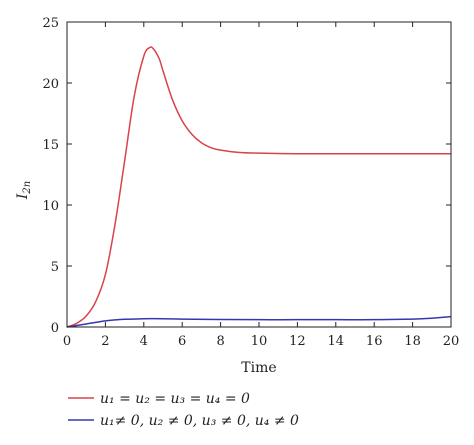 The height and width of the screenshot is (445, 474). Describe the element at coordinates (27, 188) in the screenshot. I see `y-axis-title-subscript: 2n` at that location.